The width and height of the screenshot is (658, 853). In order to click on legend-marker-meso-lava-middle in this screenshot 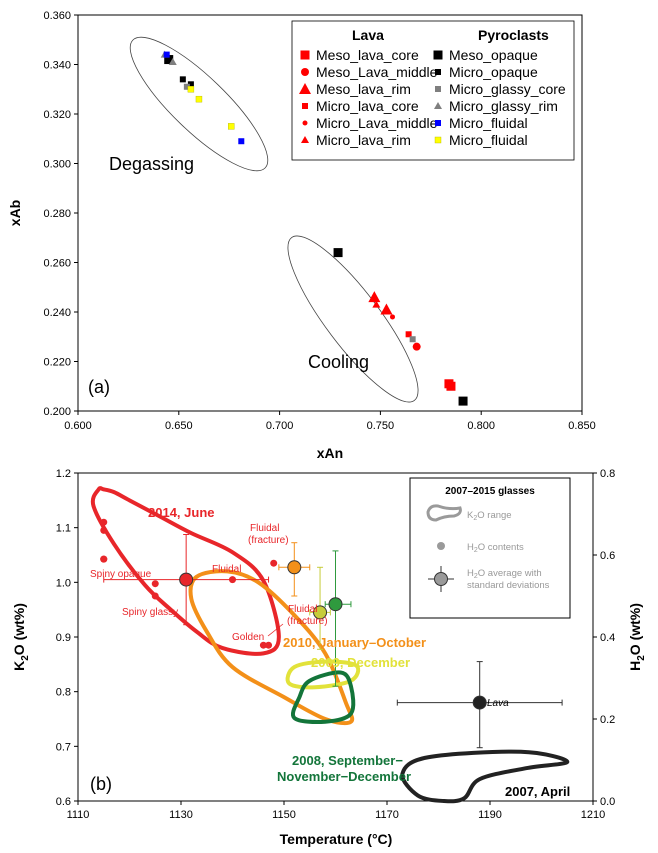, I will do `click(305, 72)`.